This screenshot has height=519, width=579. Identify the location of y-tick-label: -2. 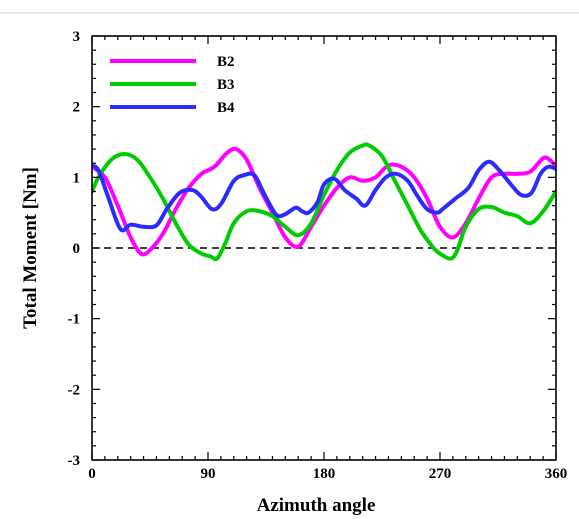
(74, 390).